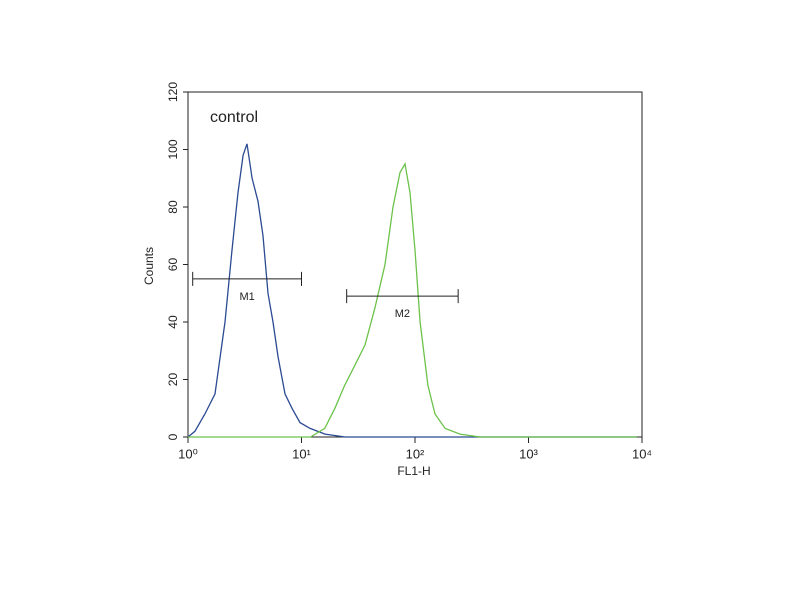 This screenshot has width=800, height=605. What do you see at coordinates (173, 92) in the screenshot?
I see `y-tick-label: 120` at bounding box center [173, 92].